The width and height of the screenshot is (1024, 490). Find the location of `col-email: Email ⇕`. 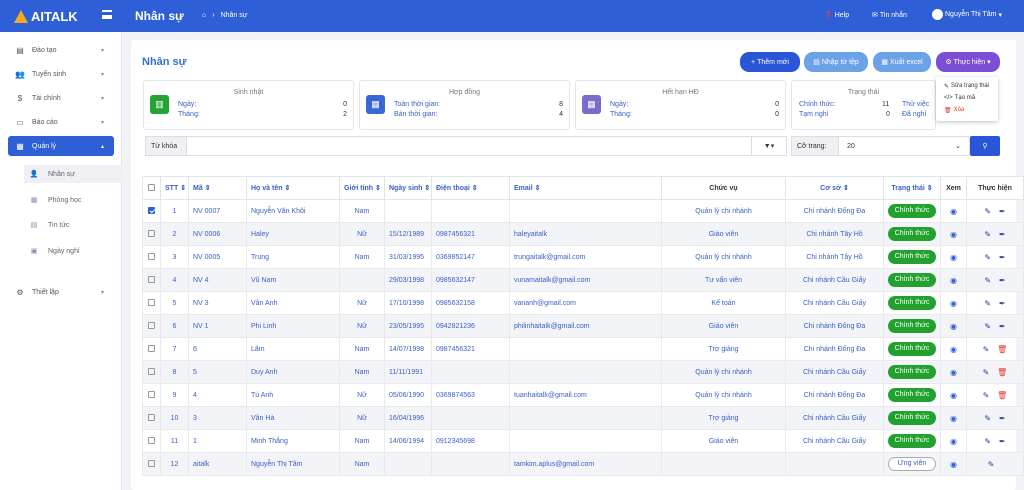

col-email: Email ⇕ is located at coordinates (585, 188).